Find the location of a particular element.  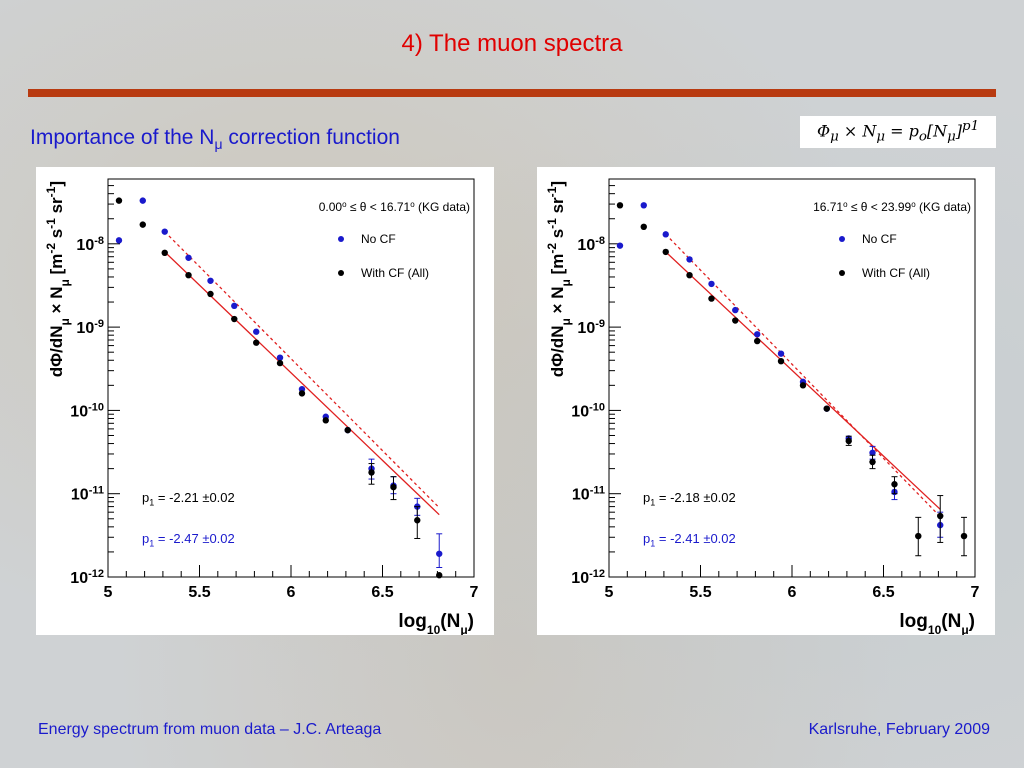

formula-text: Φμ × Nμ = po[Nμ]p1 is located at coordinates (898, 132).